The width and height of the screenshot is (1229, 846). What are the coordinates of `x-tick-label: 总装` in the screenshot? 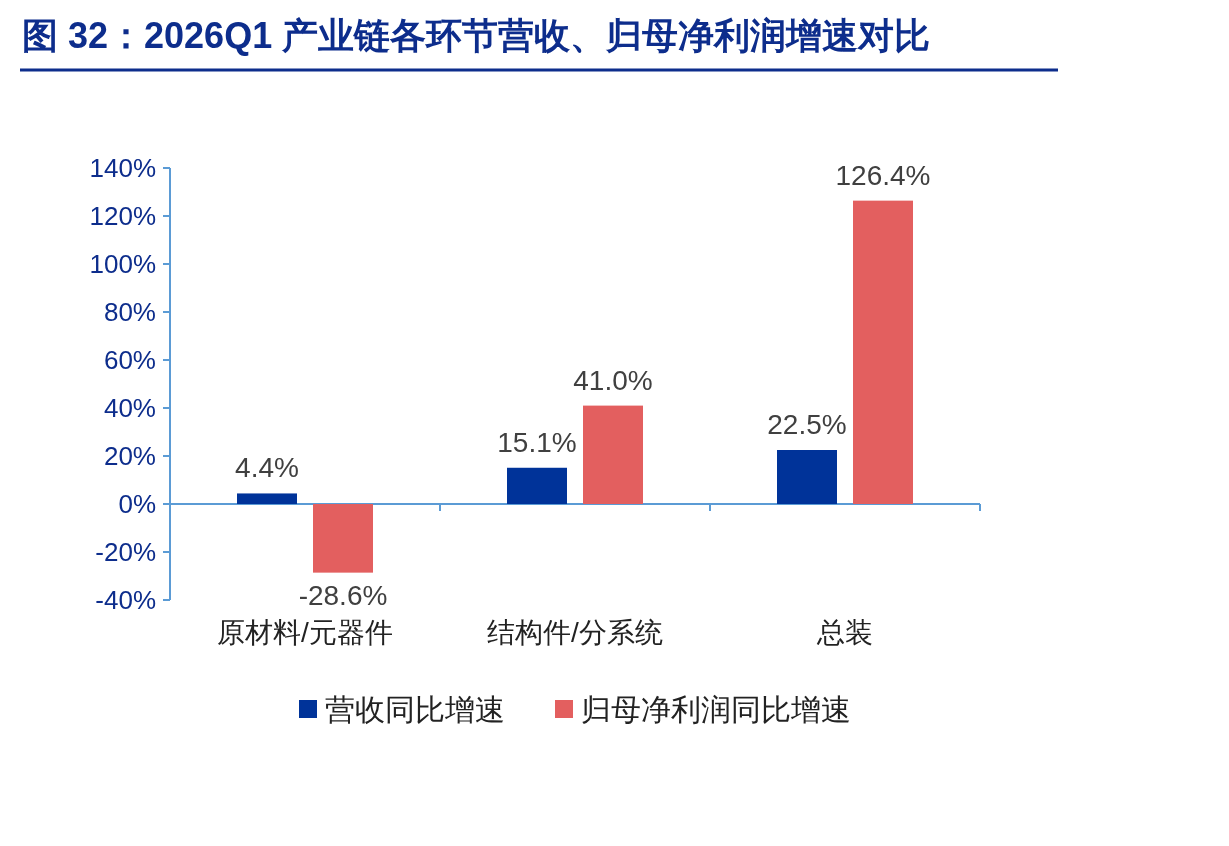 It's located at (844, 632).